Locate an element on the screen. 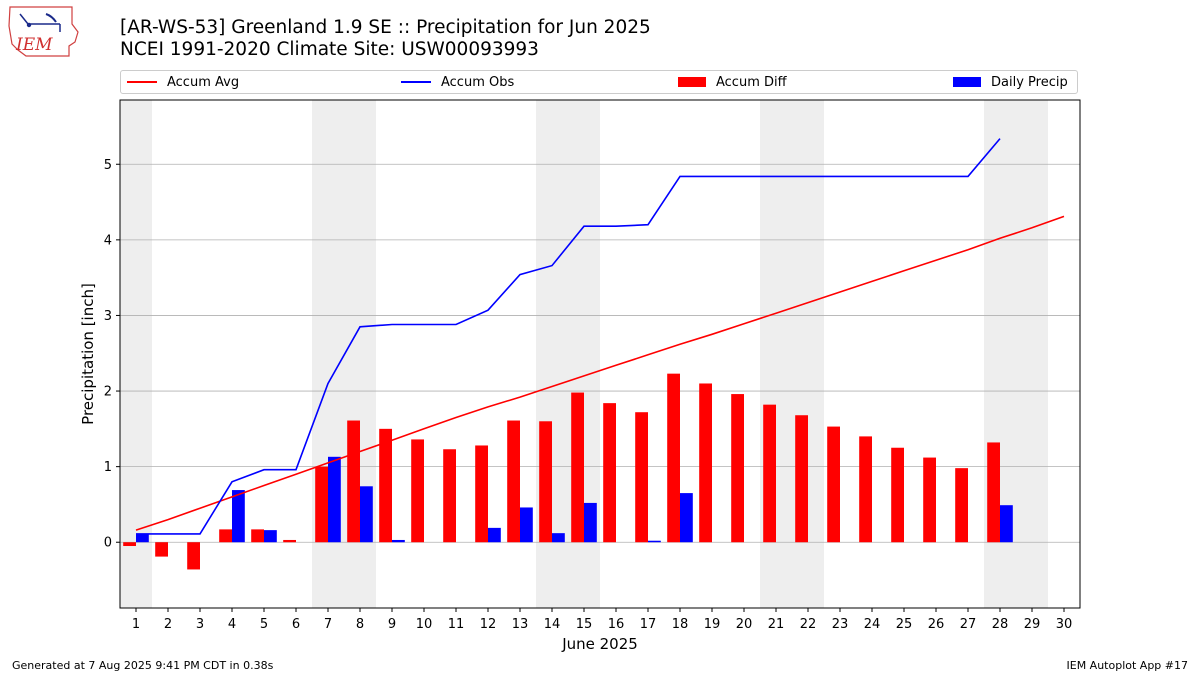 This screenshot has width=1200, height=675. logo-text: IEM is located at coordinates (34, 45).